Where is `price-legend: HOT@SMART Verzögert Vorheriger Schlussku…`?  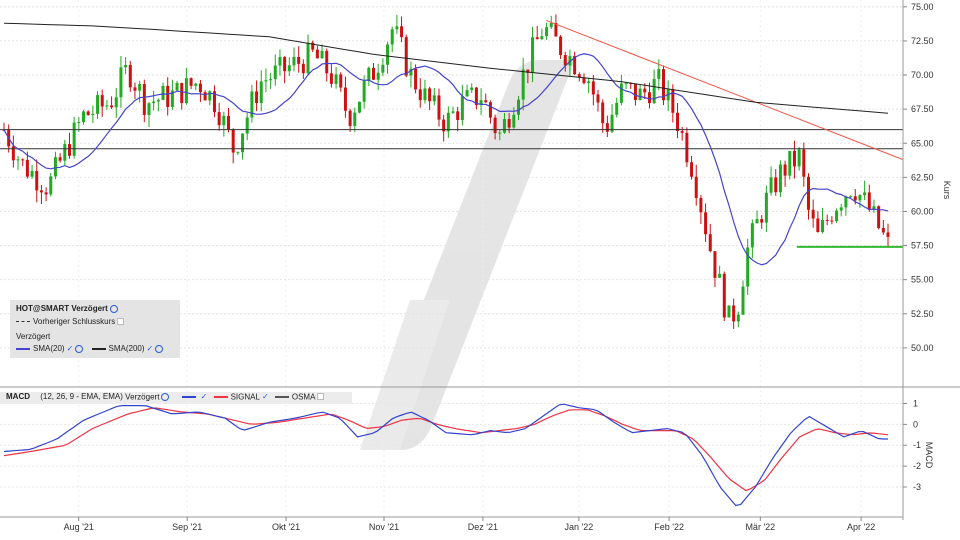
price-legend: HOT@SMART Verzögert Vorheriger Schlussku… is located at coordinates (95, 329).